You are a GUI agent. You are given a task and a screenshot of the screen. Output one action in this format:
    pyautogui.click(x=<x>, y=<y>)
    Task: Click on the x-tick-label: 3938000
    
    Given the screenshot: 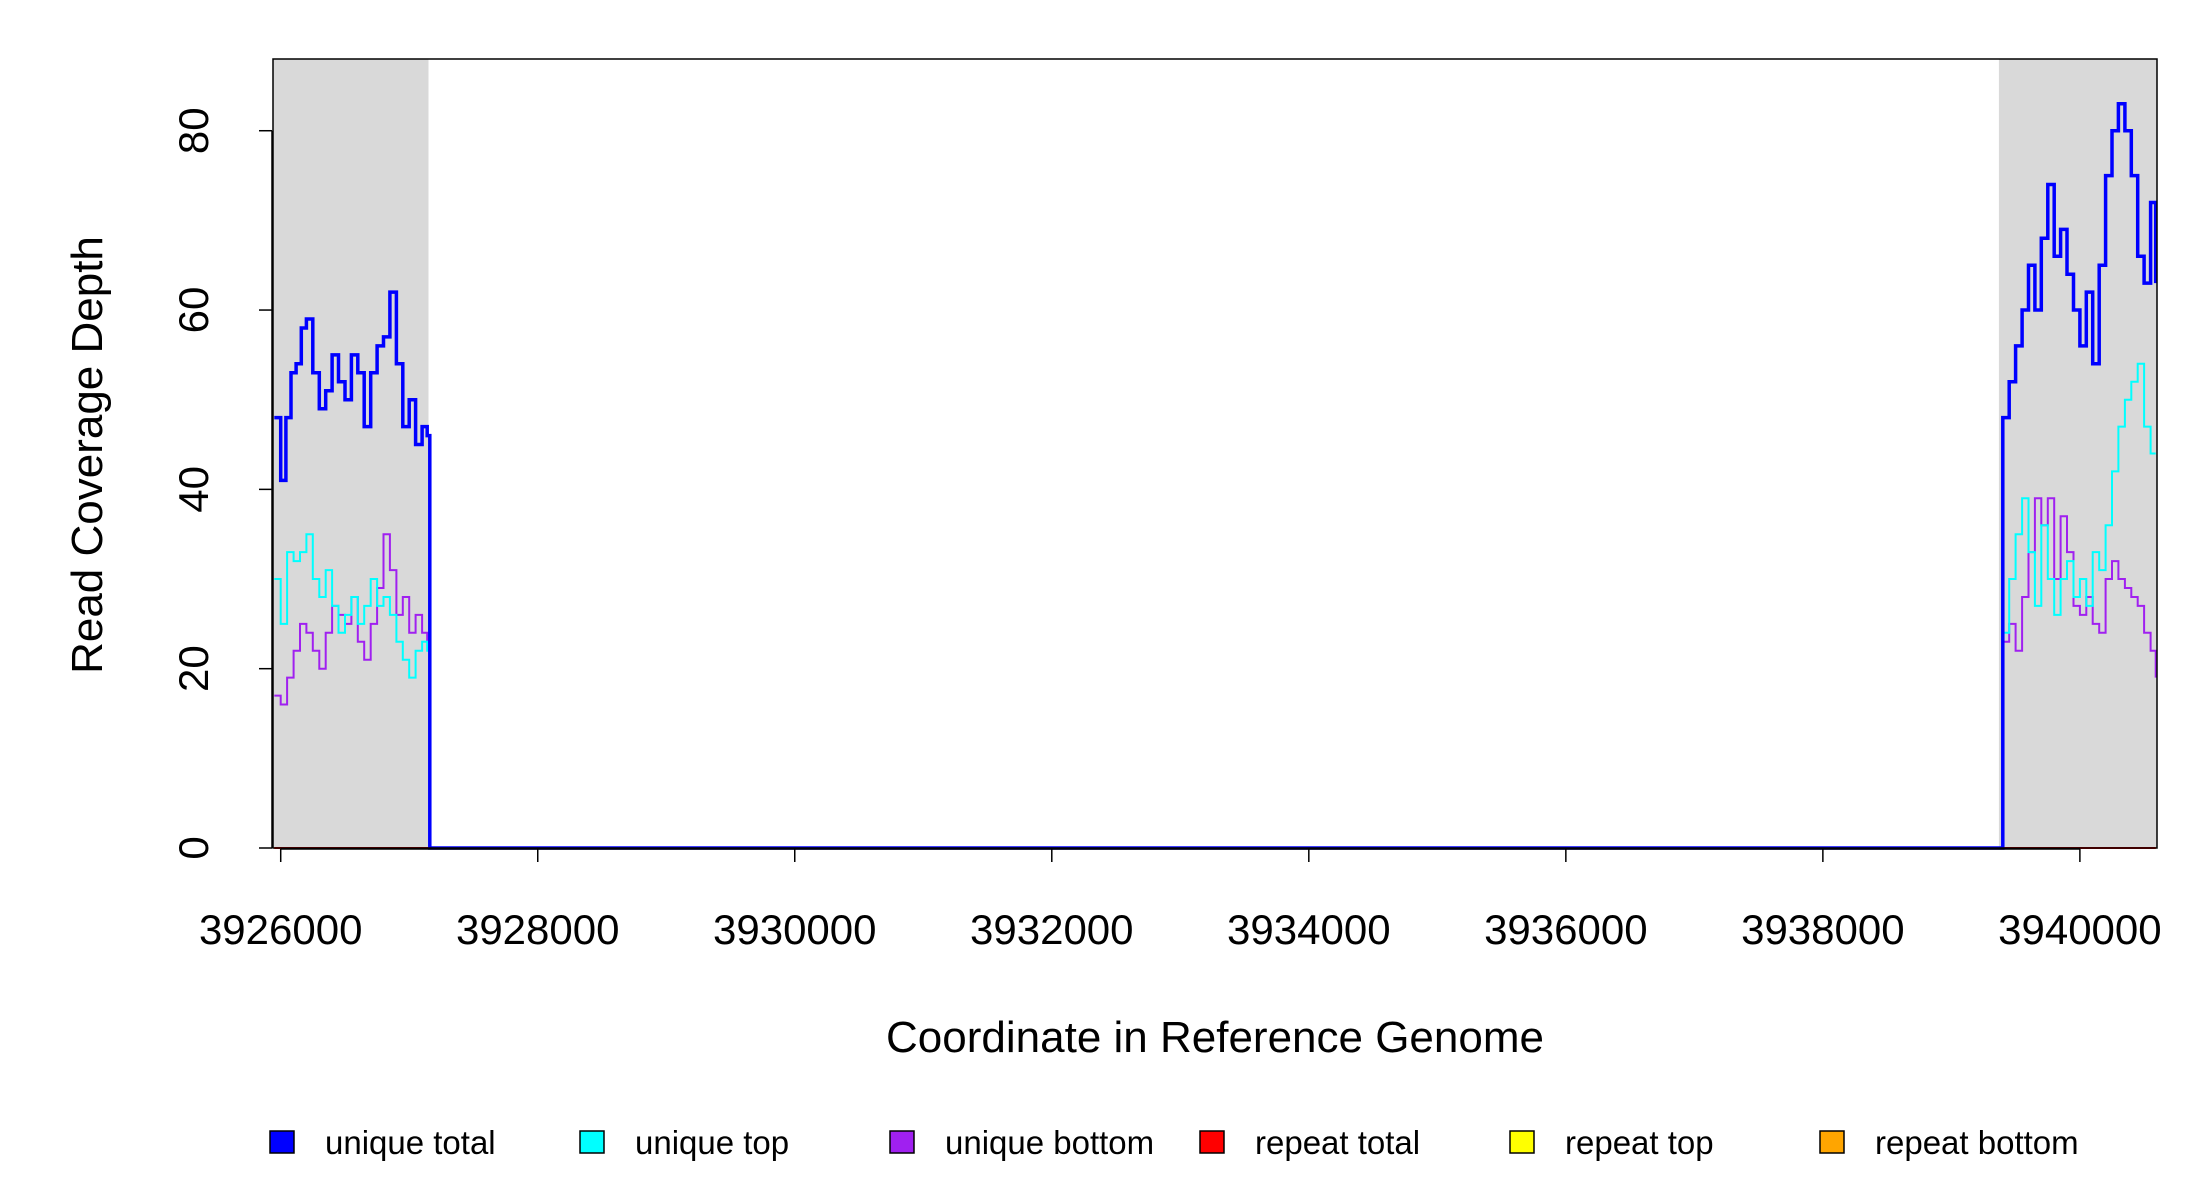 What is the action you would take?
    pyautogui.click(x=1823, y=929)
    